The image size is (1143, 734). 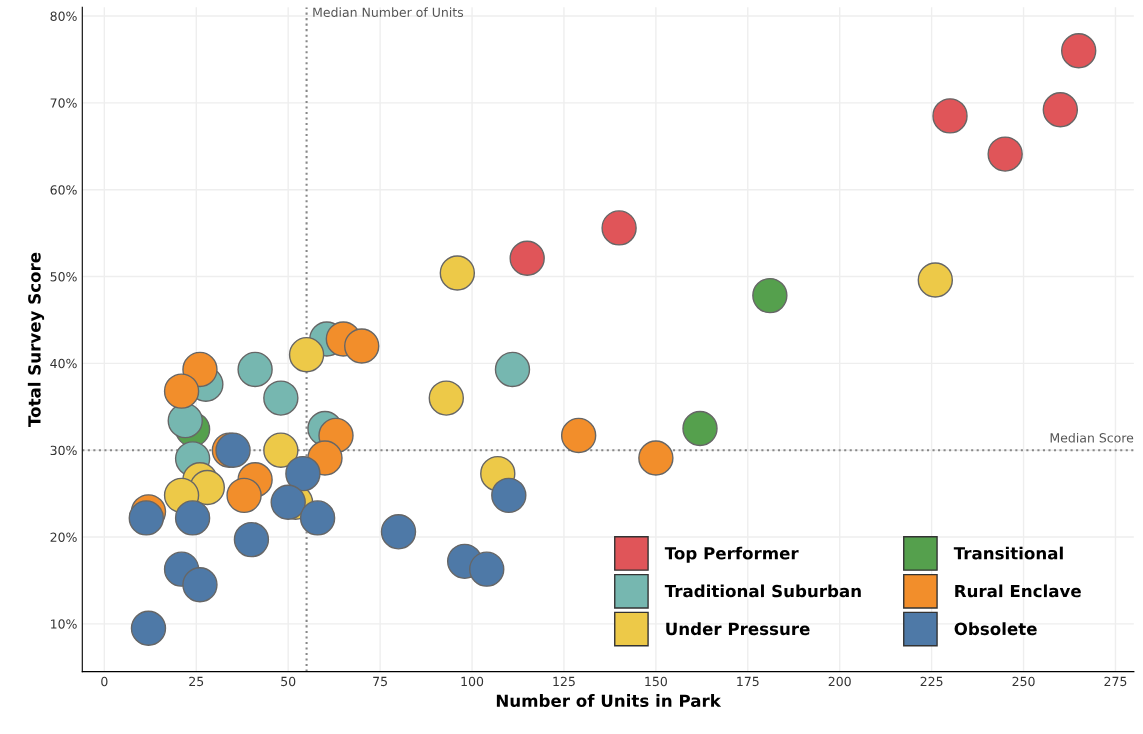 I want to click on legend-label: Under Pressure, so click(x=738, y=629).